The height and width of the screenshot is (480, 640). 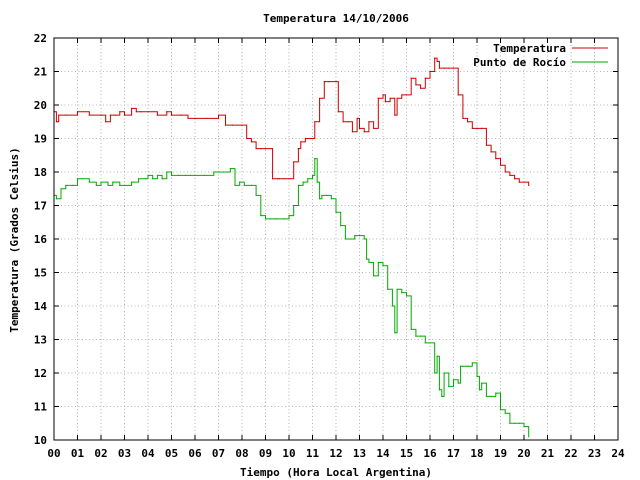 I want to click on x-tick-label: 02, so click(x=100, y=453).